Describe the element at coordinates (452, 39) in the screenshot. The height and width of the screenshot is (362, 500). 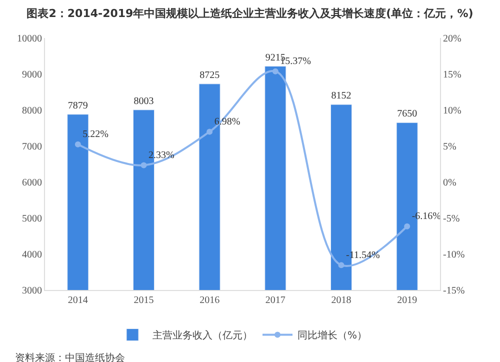
I see `y2-tick-label: 20%` at that location.